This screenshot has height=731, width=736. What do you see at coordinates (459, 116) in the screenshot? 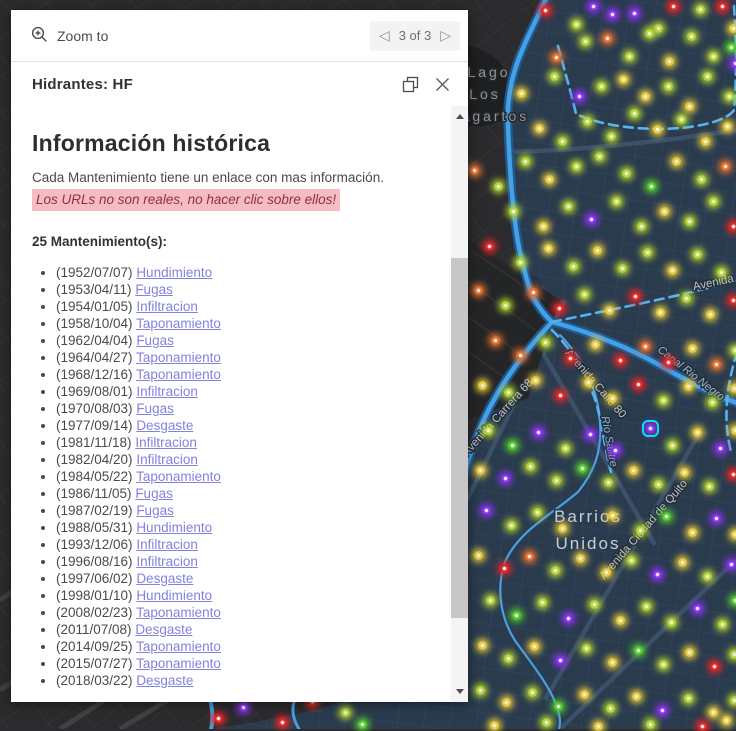
I see `scroll-up-button` at bounding box center [459, 116].